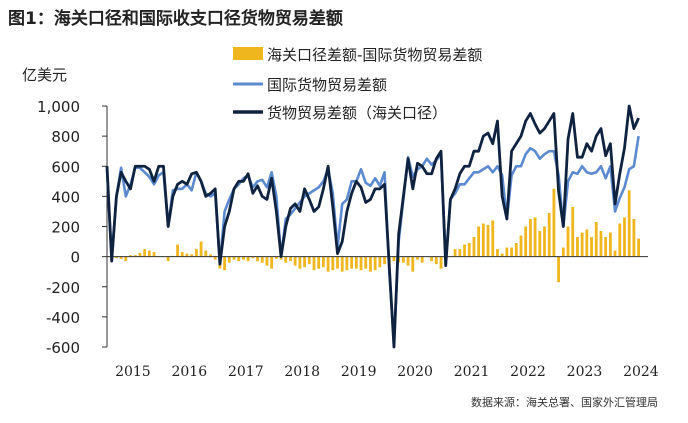 This screenshot has width=688, height=423. Describe the element at coordinates (585, 372) in the screenshot. I see `x-tick-label: 2023` at that location.